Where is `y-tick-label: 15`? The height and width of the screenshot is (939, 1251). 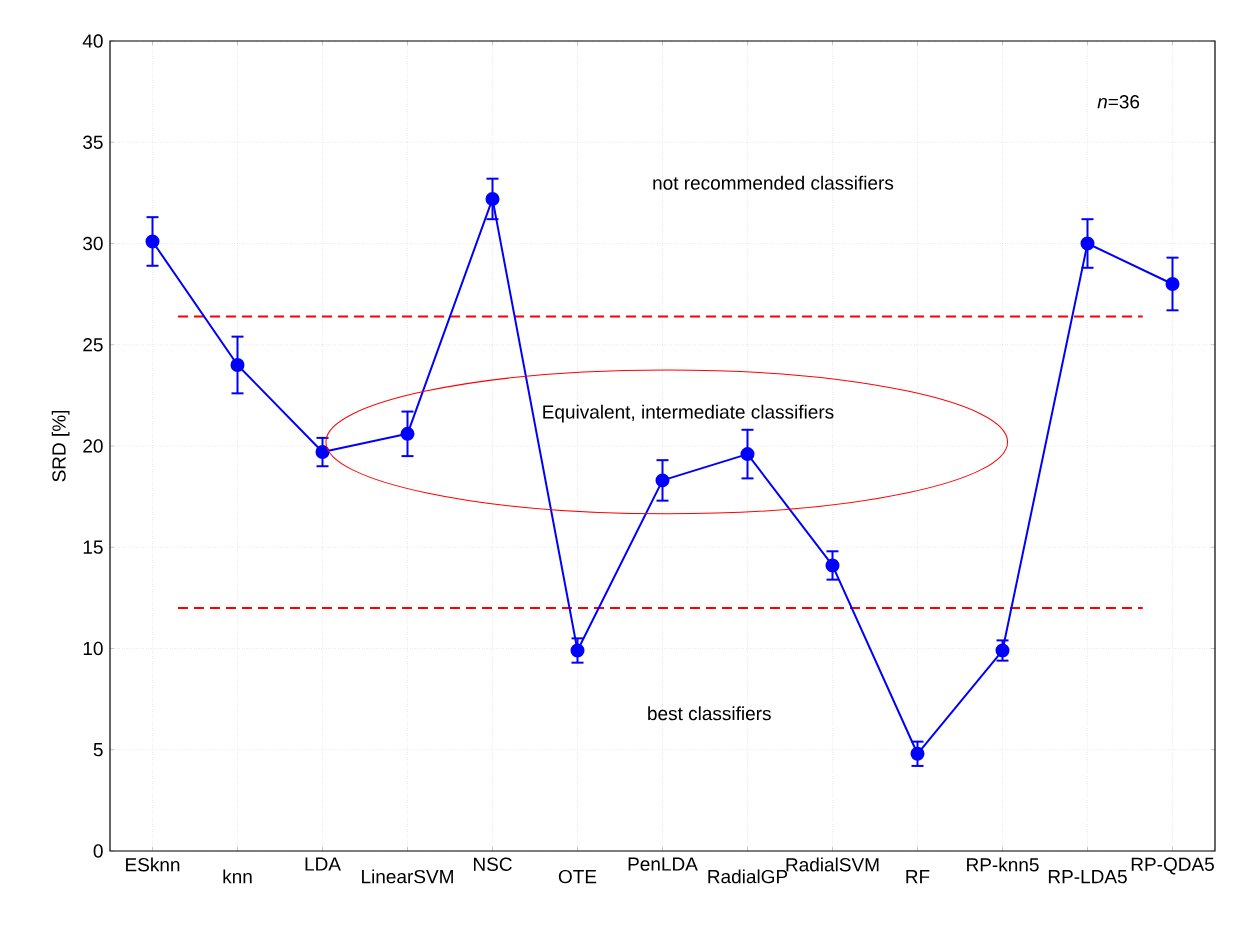
y-tick-label: 15 is located at coordinates (93, 547).